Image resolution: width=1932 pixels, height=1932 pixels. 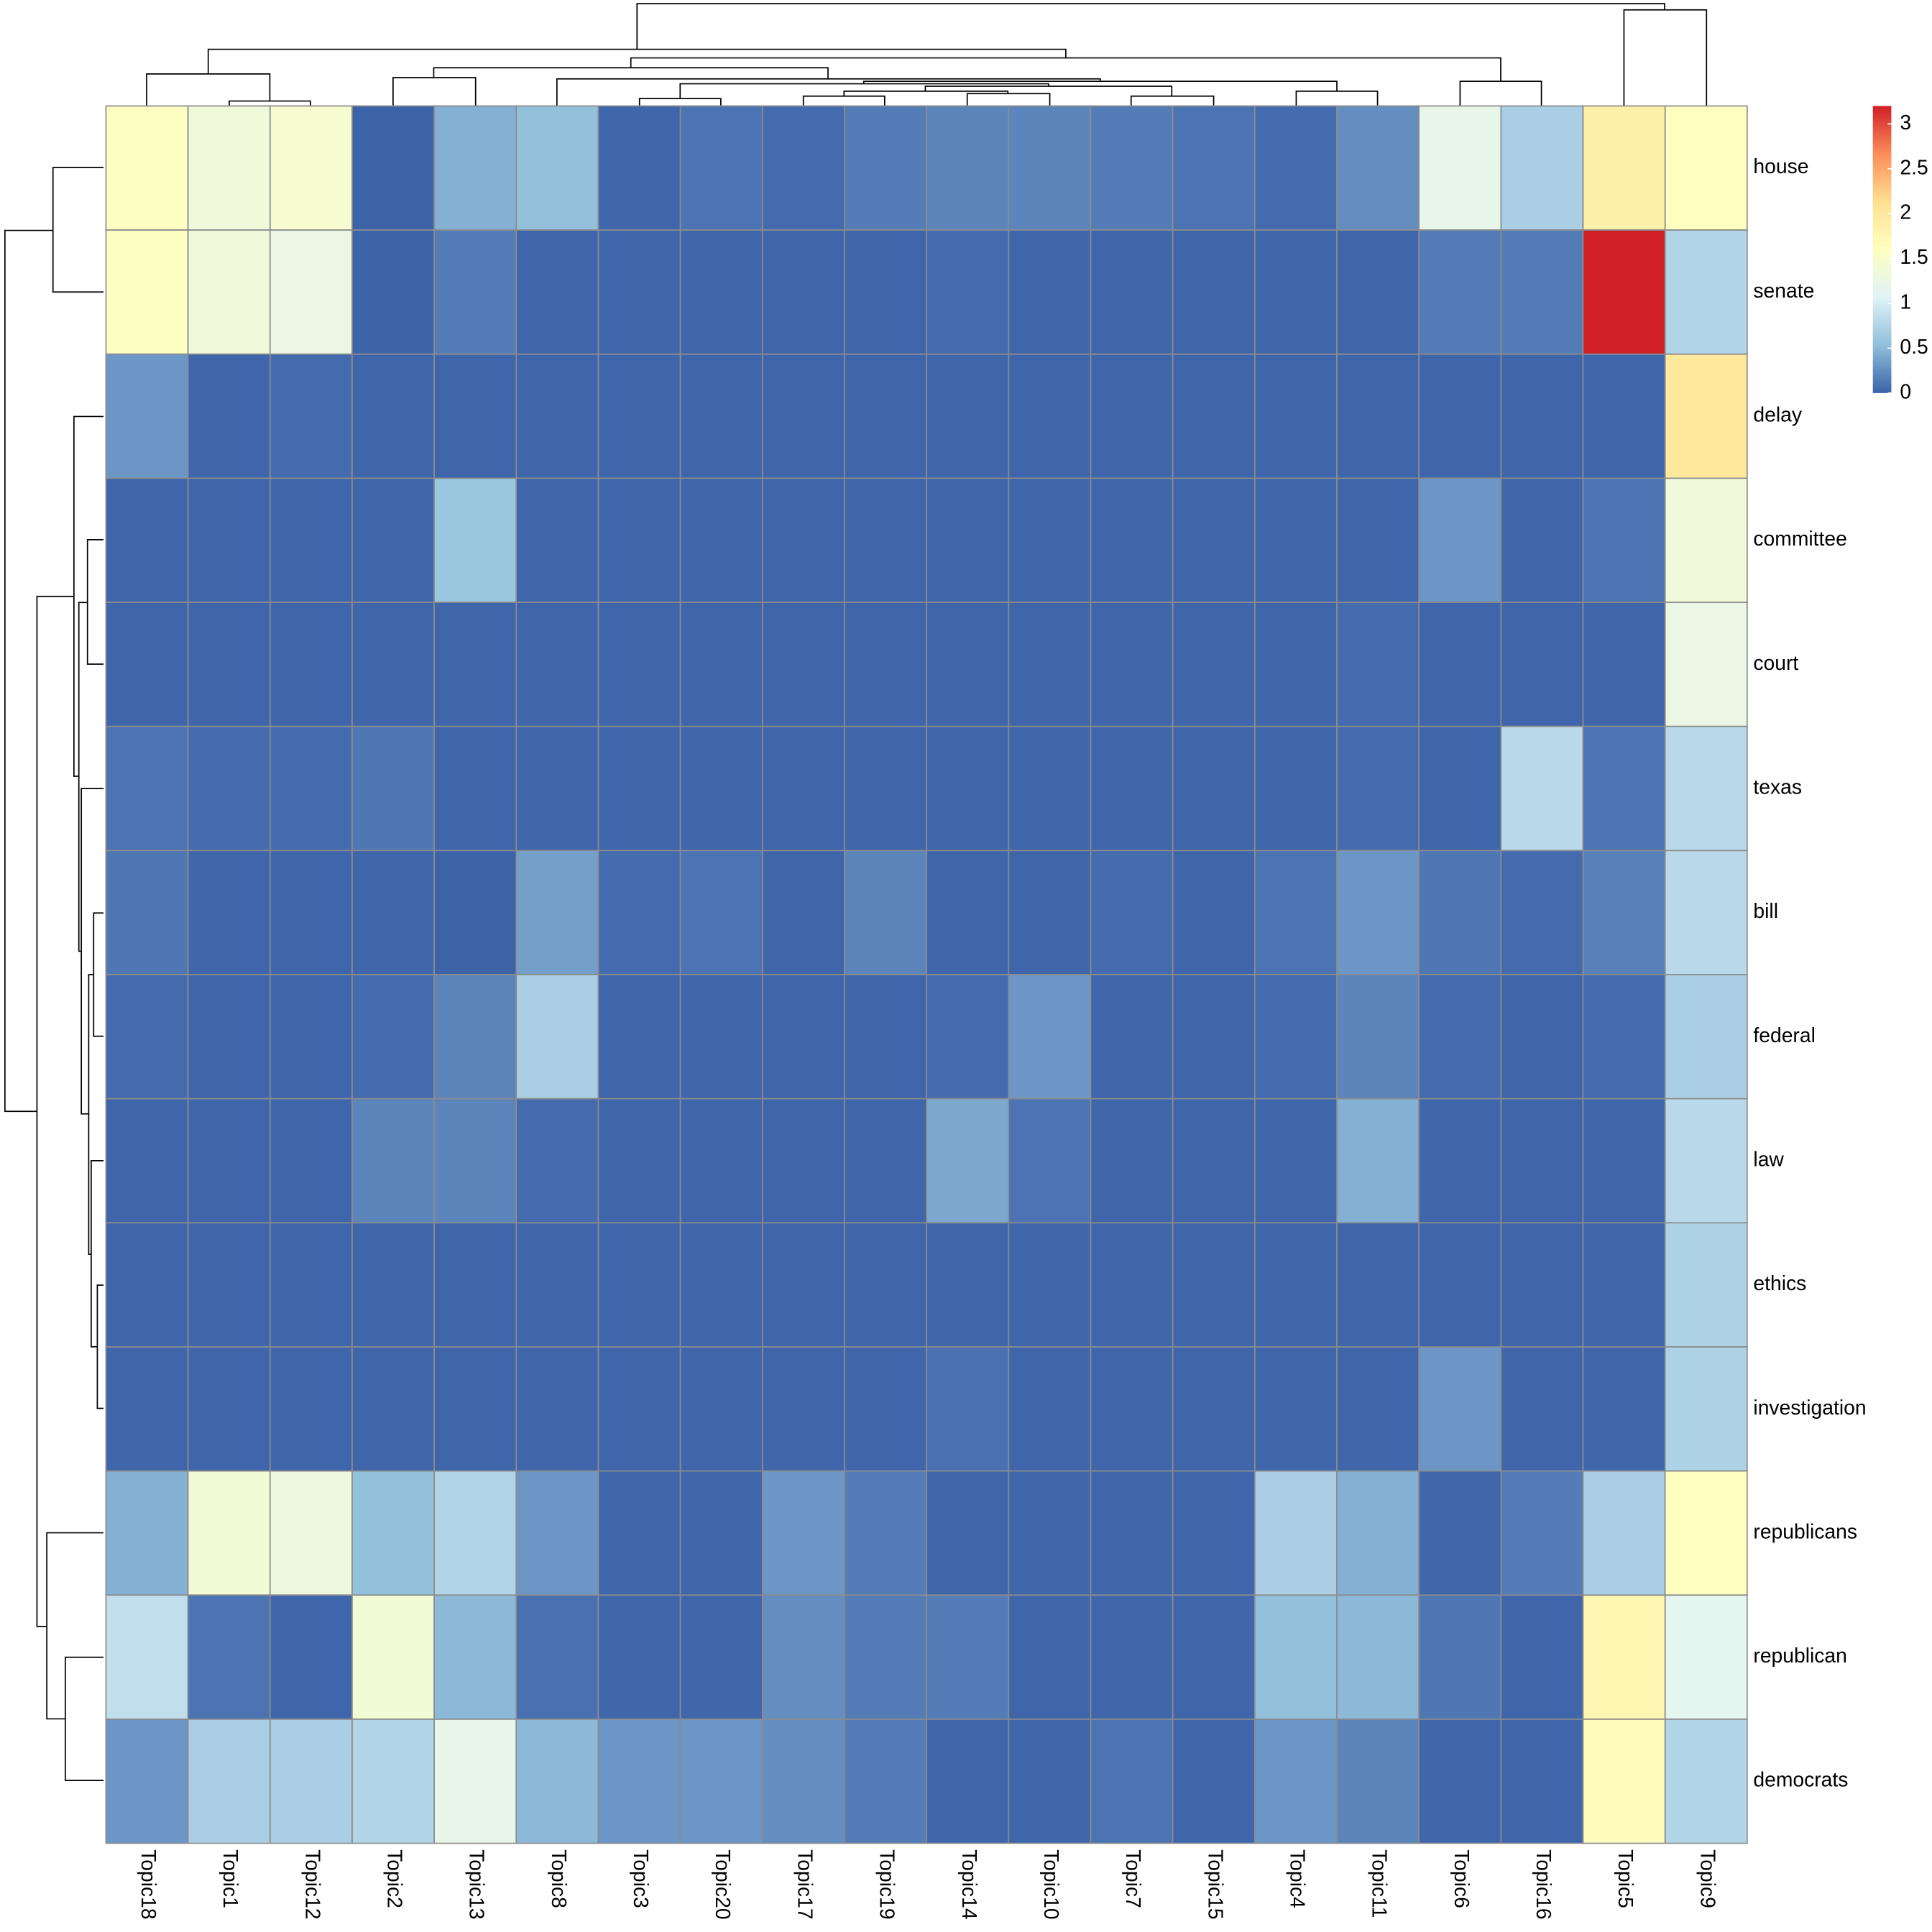 I want to click on row-label: bill, so click(x=1765, y=910).